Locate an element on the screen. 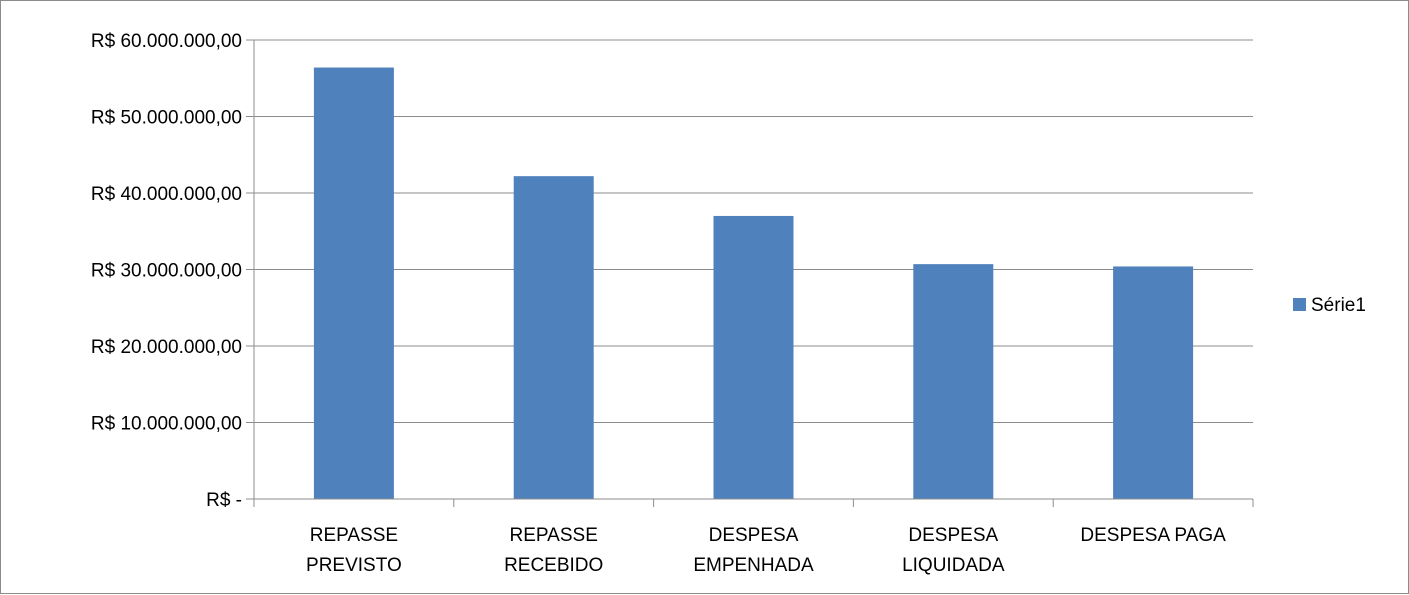 The width and height of the screenshot is (1409, 595). y-tick-label: R$ 20.000.000,00 is located at coordinates (166, 347).